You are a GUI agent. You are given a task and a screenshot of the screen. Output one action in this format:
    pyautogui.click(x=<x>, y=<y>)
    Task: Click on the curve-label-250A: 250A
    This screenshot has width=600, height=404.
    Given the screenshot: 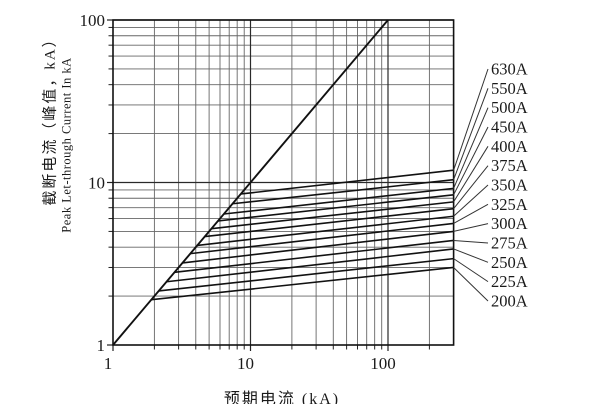 What is the action you would take?
    pyautogui.click(x=509, y=262)
    